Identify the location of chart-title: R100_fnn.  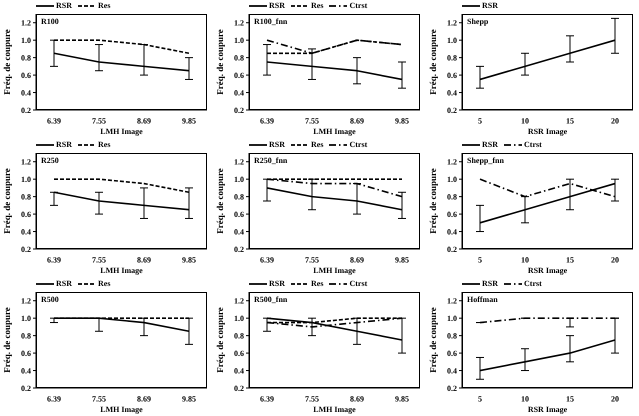
(271, 21).